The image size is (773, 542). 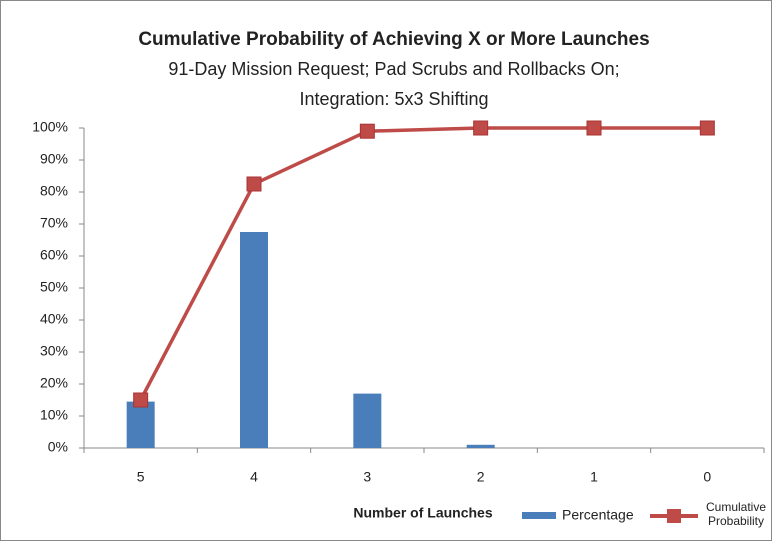 What do you see at coordinates (50, 127) in the screenshot?
I see `y-tick-label: 100%` at bounding box center [50, 127].